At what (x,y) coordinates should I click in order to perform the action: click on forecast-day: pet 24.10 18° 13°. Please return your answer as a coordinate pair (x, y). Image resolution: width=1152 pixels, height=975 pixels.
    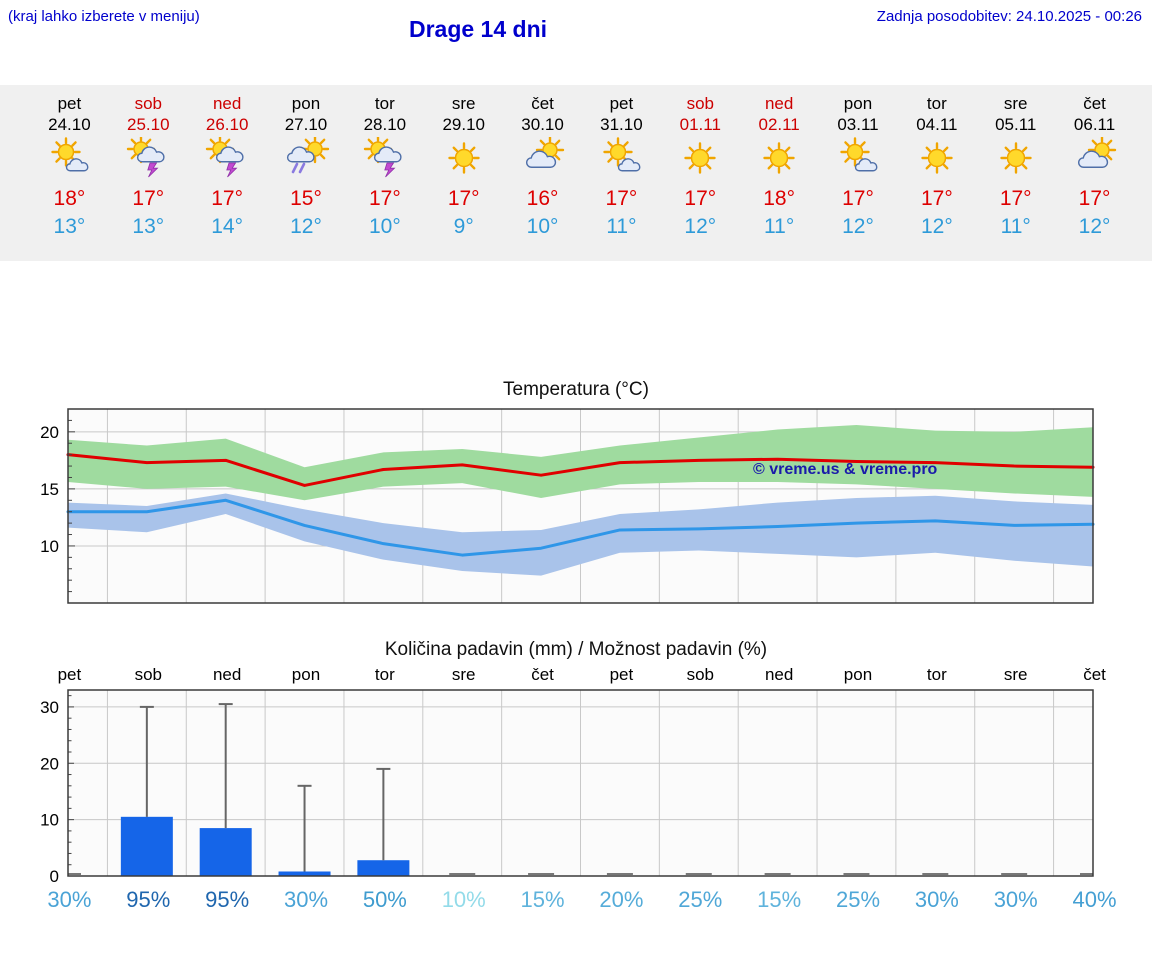
    Looking at the image, I should click on (69, 166).